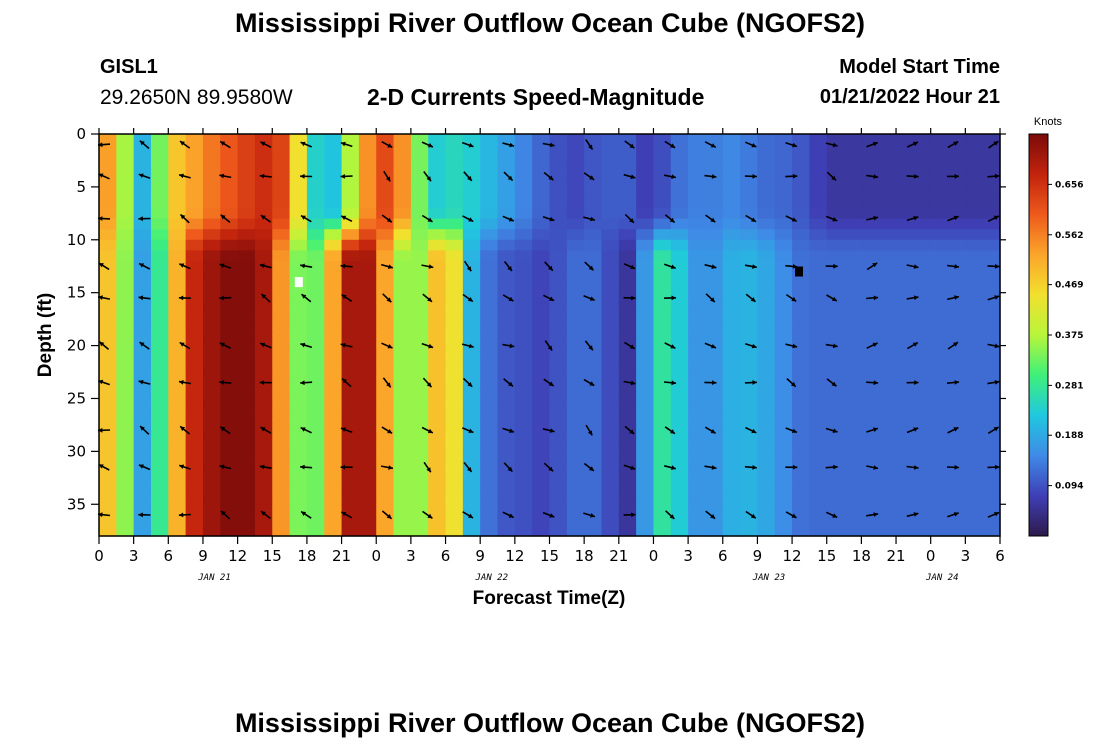  Describe the element at coordinates (549, 556) in the screenshot. I see `x-tick-label: 15` at that location.